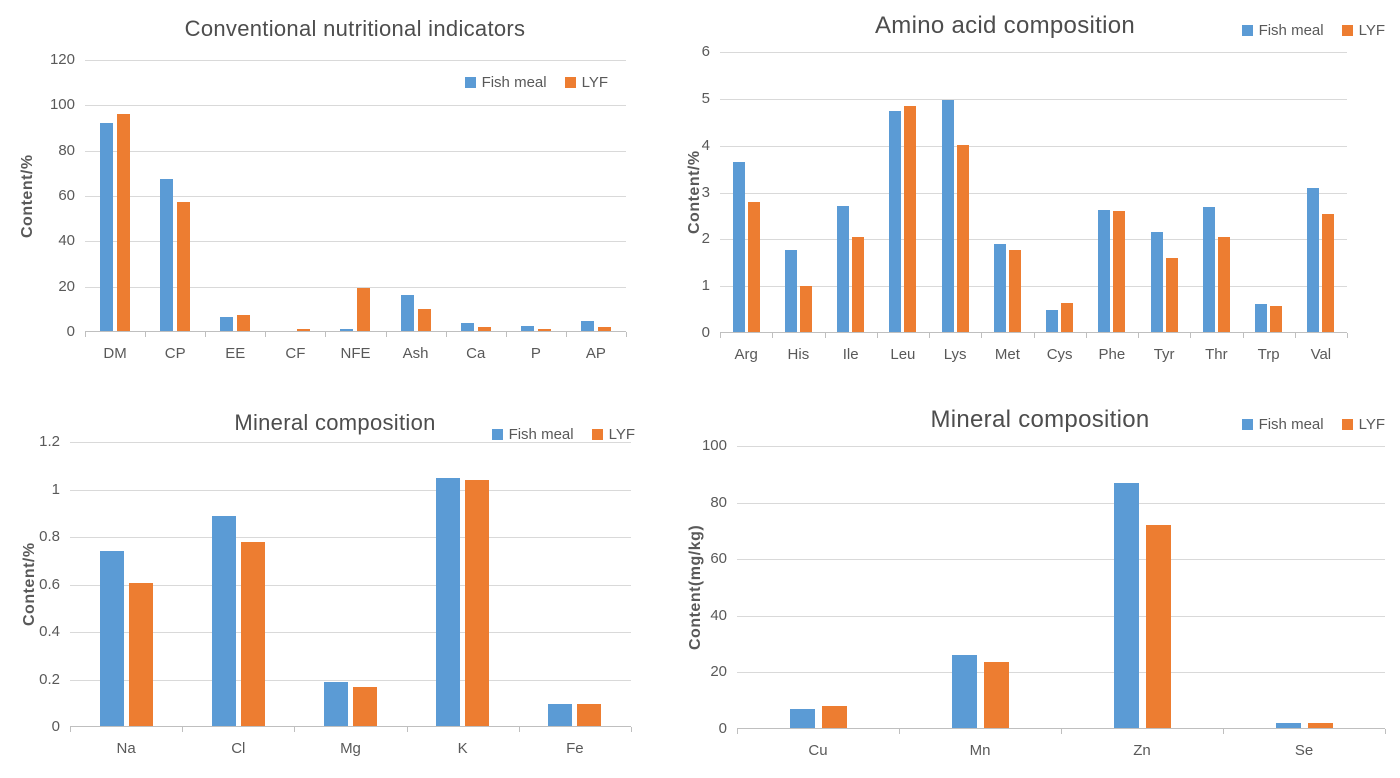 The height and width of the screenshot is (778, 1400). Describe the element at coordinates (238, 584) in the screenshot. I see `bar-group-cl` at that location.